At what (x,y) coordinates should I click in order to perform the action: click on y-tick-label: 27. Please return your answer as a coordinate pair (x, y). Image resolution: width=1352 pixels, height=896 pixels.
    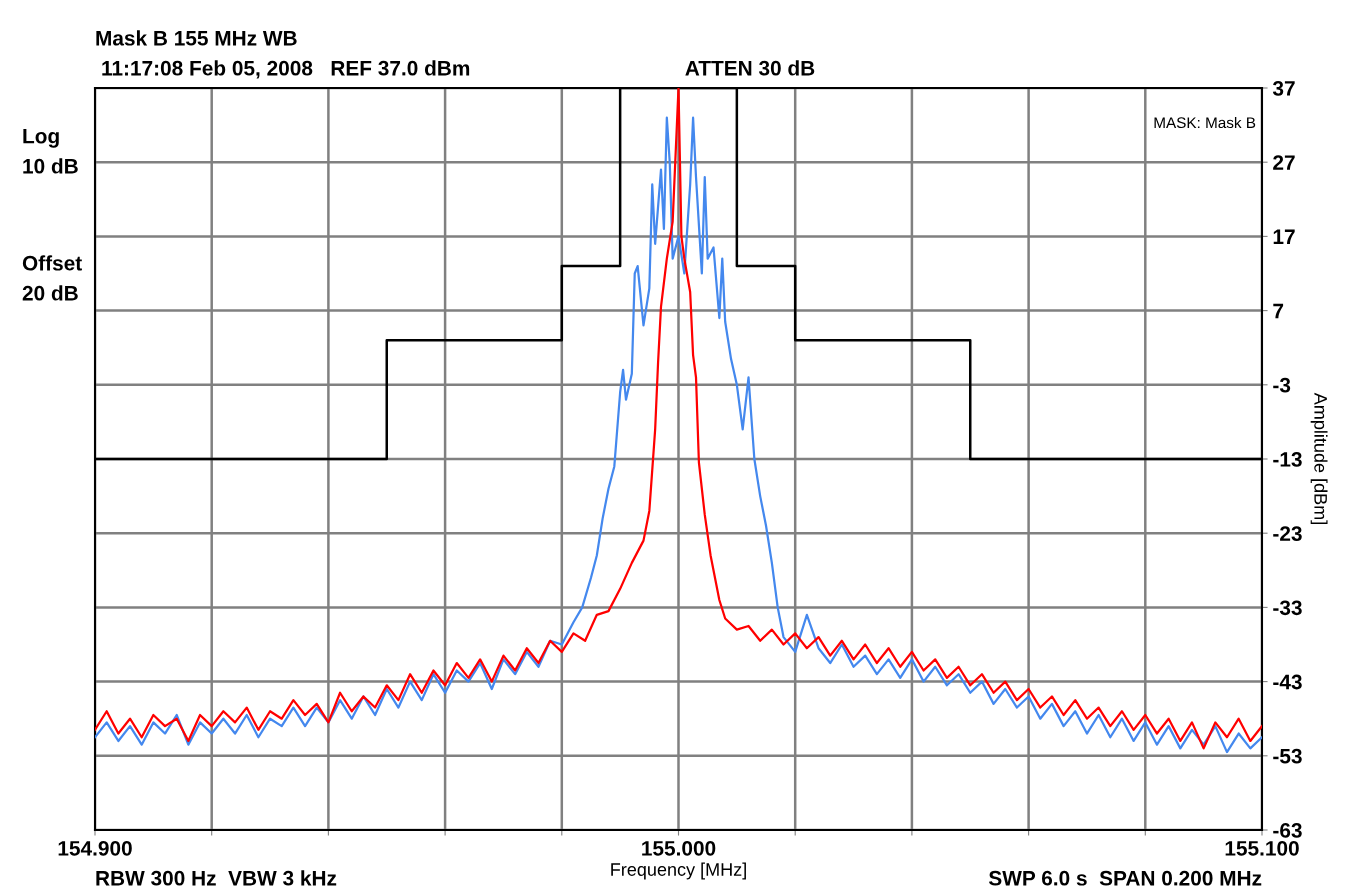
    Looking at the image, I should click on (1284, 162).